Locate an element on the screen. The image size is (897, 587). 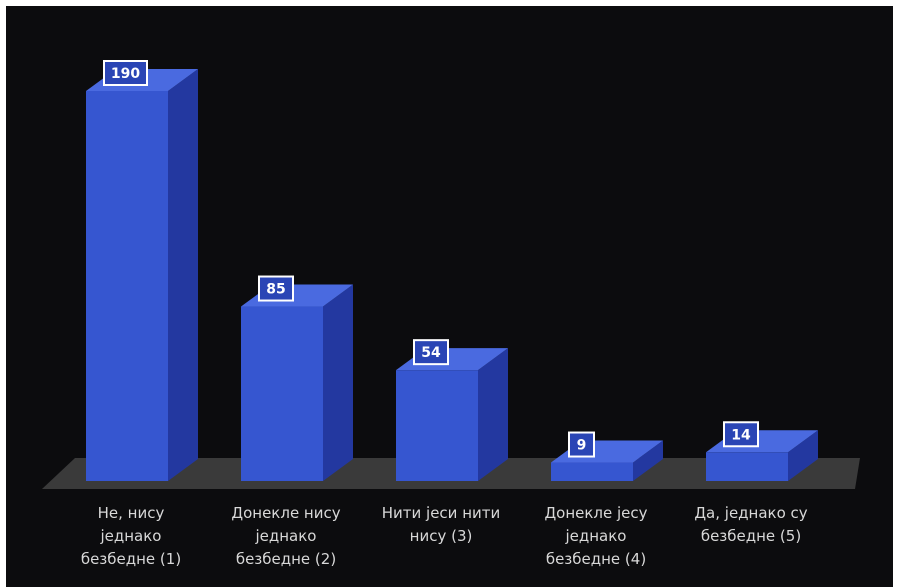
bar-2: 85 is located at coordinates (297, 378).